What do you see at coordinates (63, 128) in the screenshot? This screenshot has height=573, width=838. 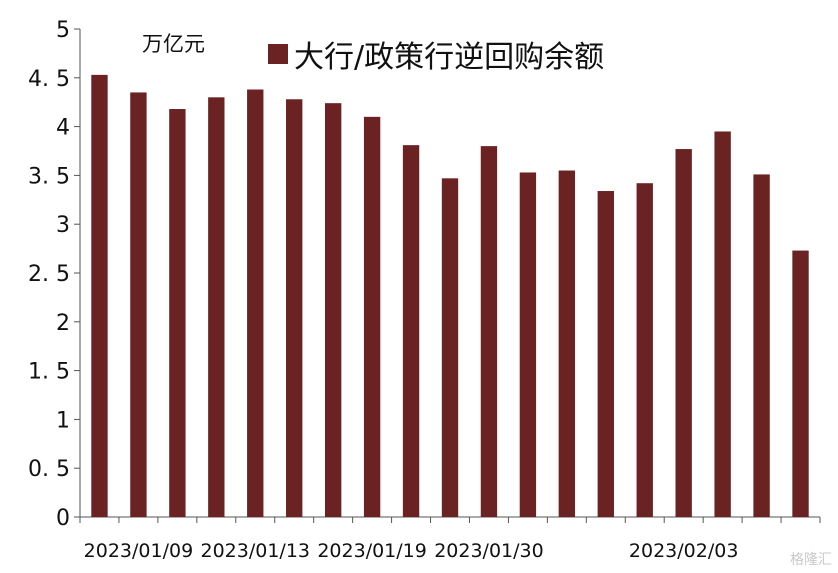 I see `y-tick-label: 4` at bounding box center [63, 128].